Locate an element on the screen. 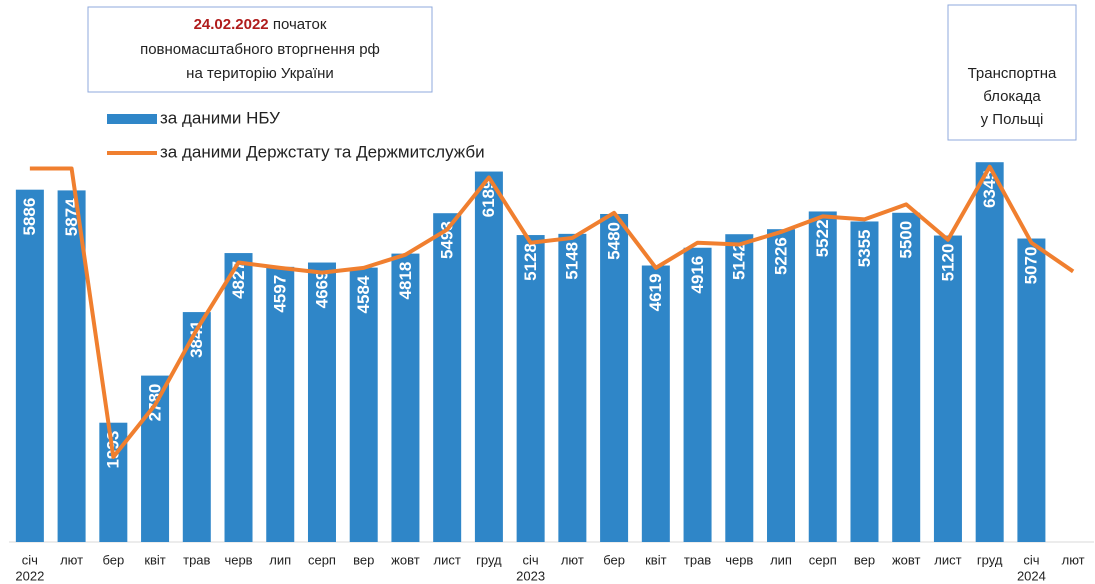  data-label: 5355 is located at coordinates (864, 248).